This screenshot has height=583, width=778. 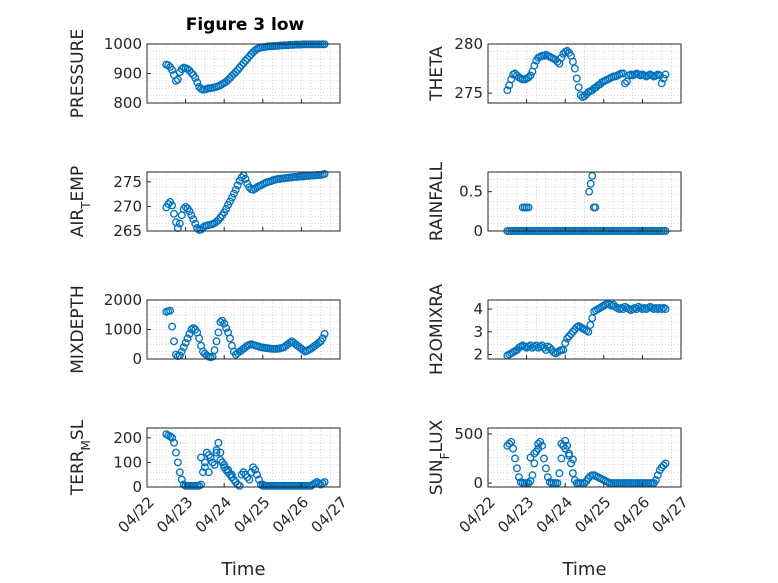 What do you see at coordinates (127, 438) in the screenshot?
I see `y-tick-label: 200` at bounding box center [127, 438].